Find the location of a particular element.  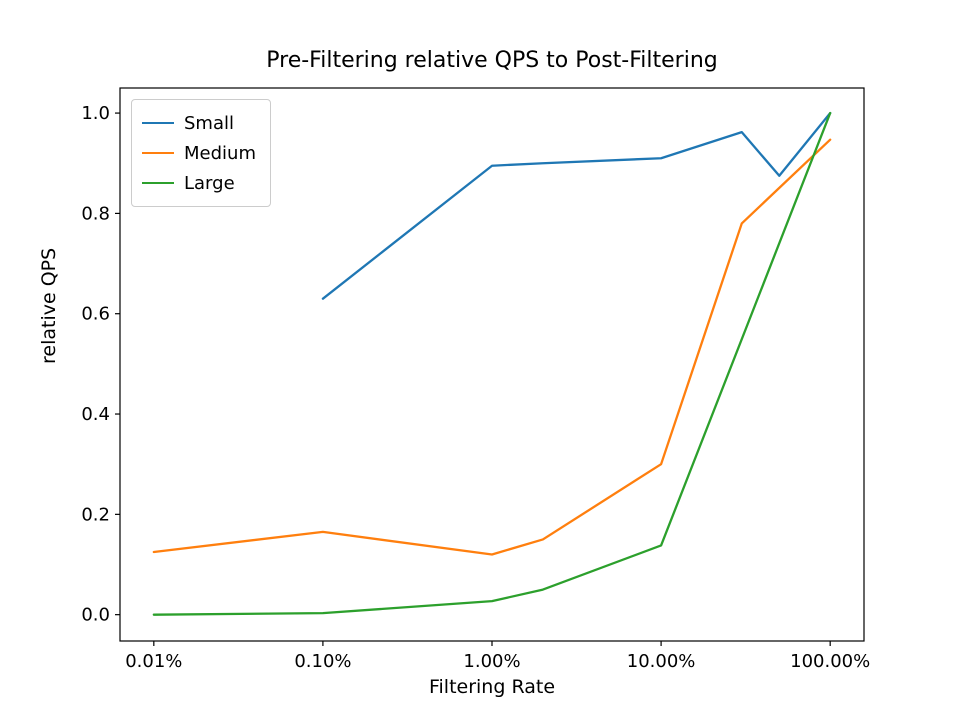

legend-row-small: Small is located at coordinates (199, 123).